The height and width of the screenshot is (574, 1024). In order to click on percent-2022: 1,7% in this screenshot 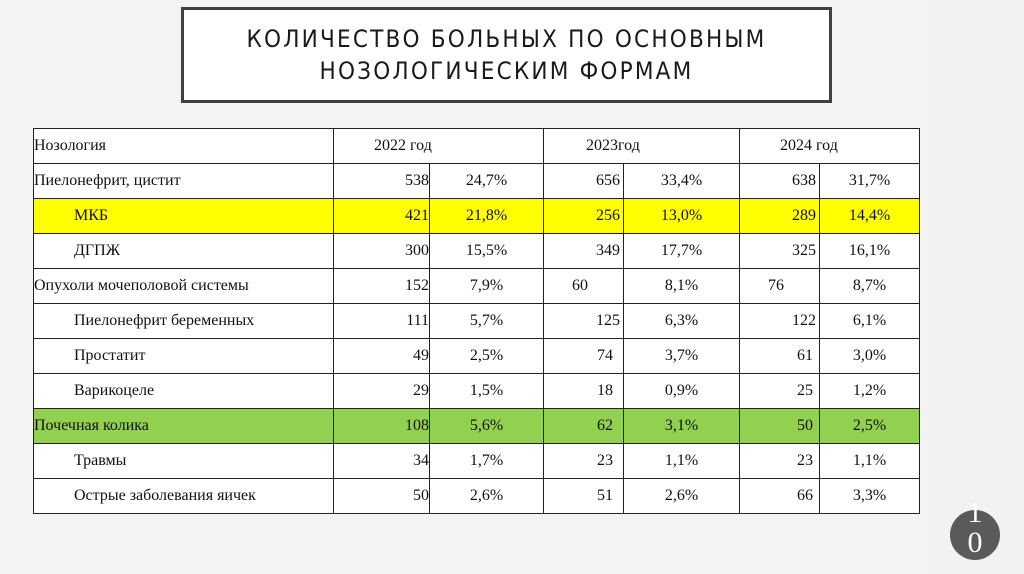, I will do `click(486, 461)`.